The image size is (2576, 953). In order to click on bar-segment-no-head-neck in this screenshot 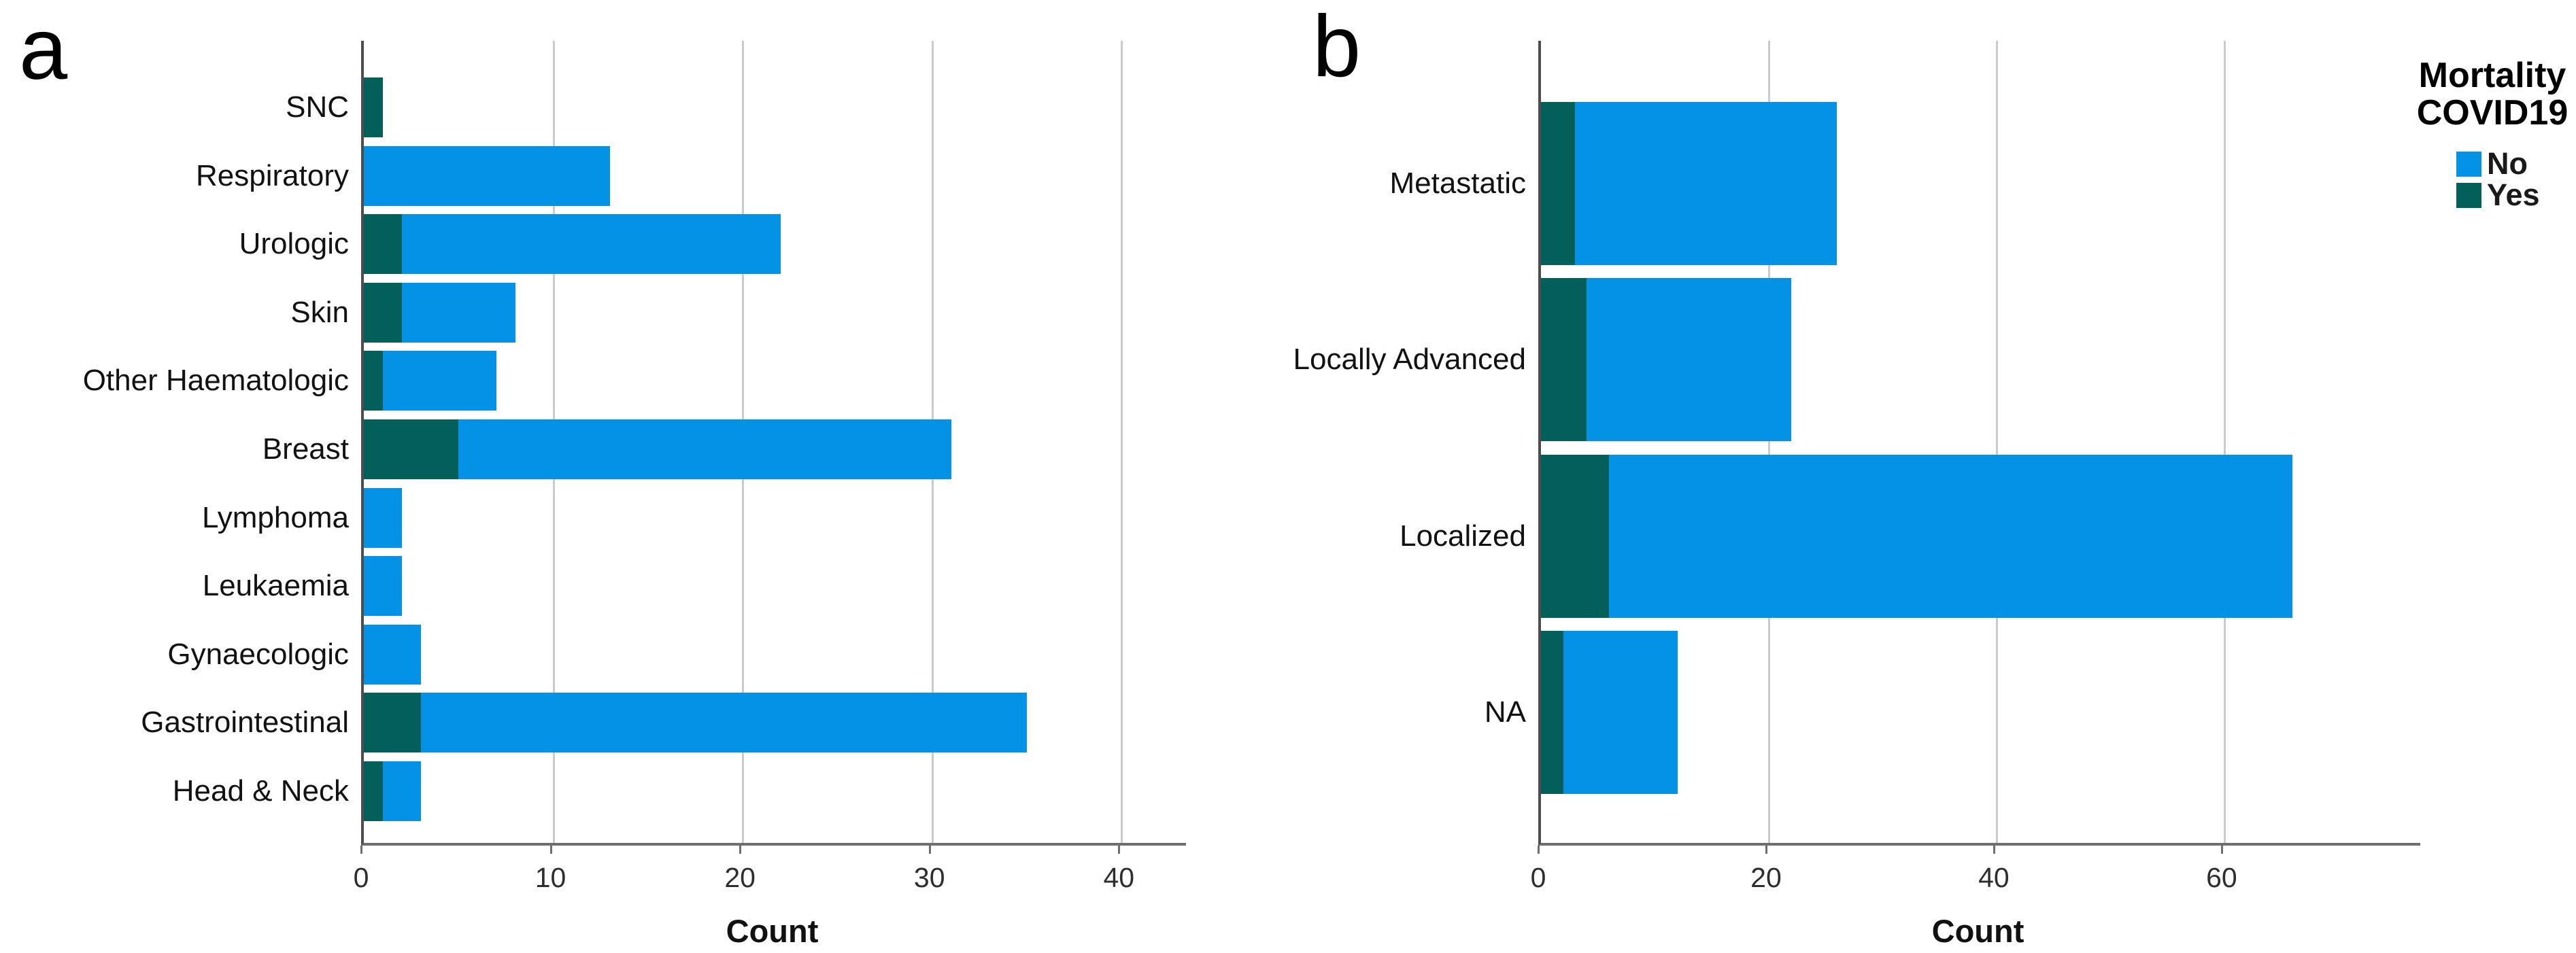, I will do `click(401, 791)`.